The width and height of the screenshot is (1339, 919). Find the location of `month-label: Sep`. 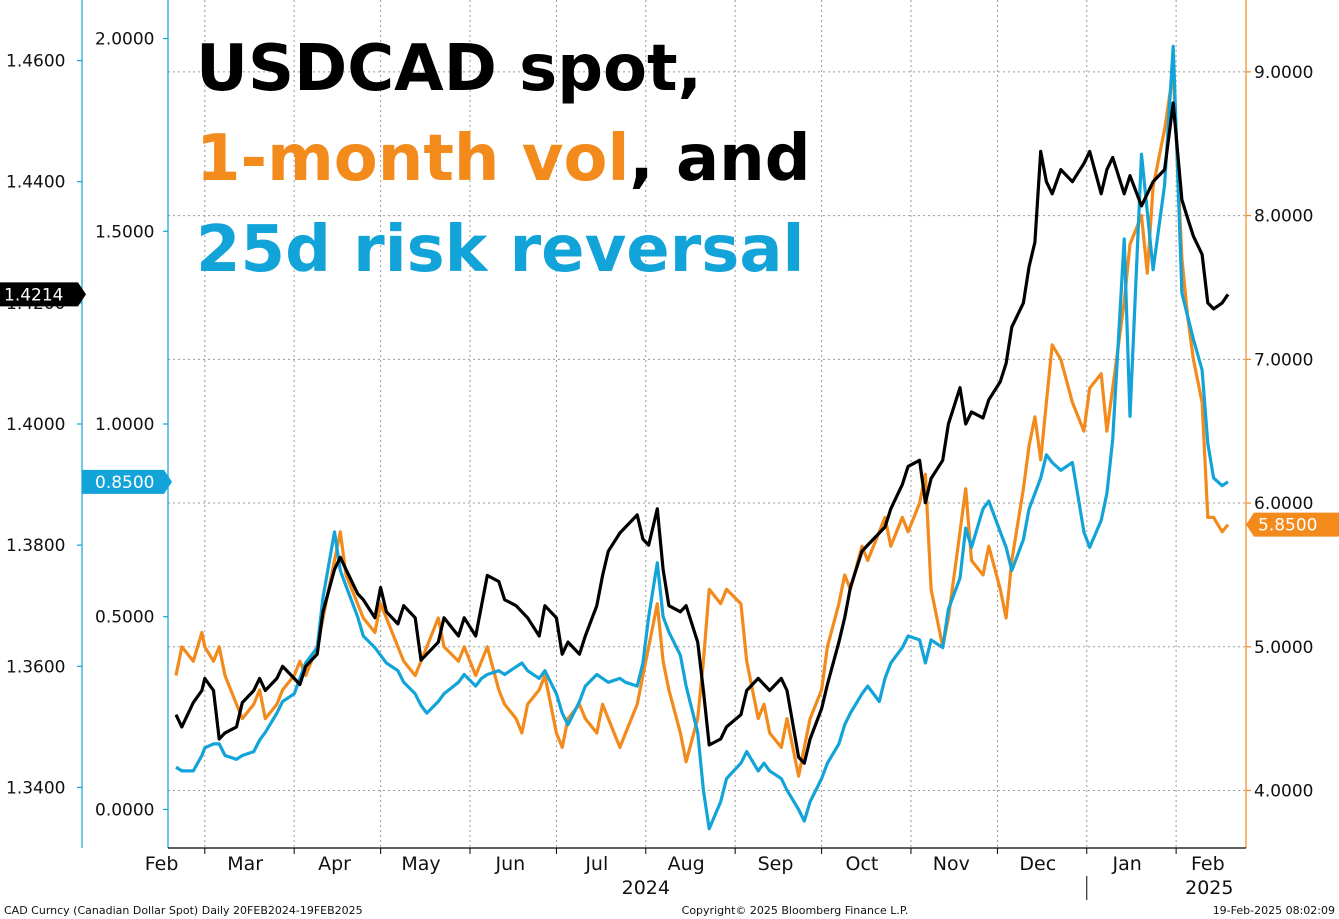

month-label: Sep is located at coordinates (776, 864).